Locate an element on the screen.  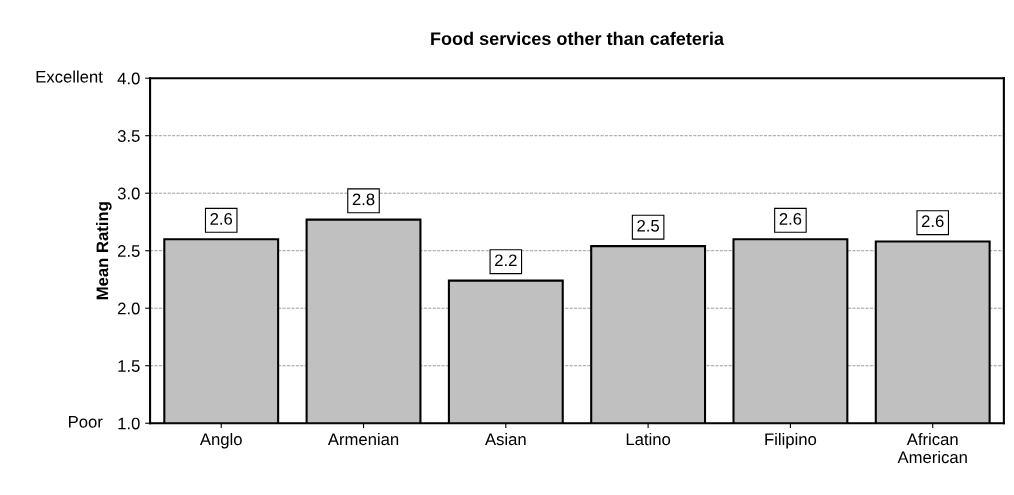
y-axis-title: Mean Rating is located at coordinates (104, 251).